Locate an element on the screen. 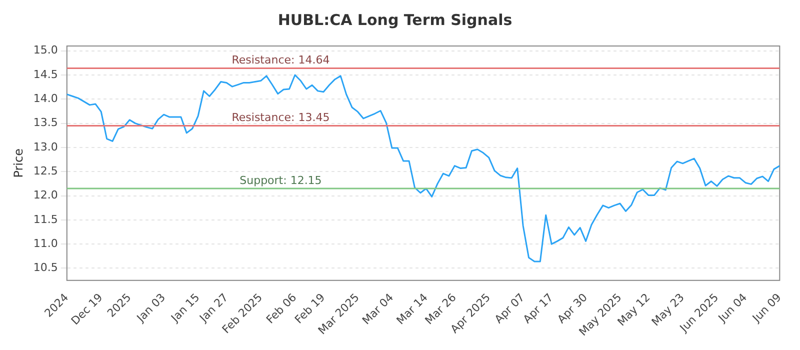 Image resolution: width=800 pixels, height=350 pixels. y-tick-label: 13.5 is located at coordinates (45, 123).